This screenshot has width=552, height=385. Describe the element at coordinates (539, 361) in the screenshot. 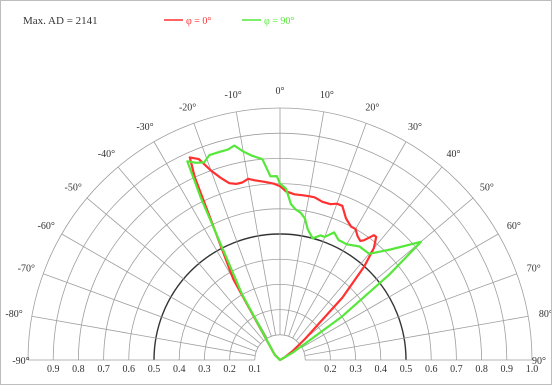

I see `angle-tick-label: 90°` at that location.